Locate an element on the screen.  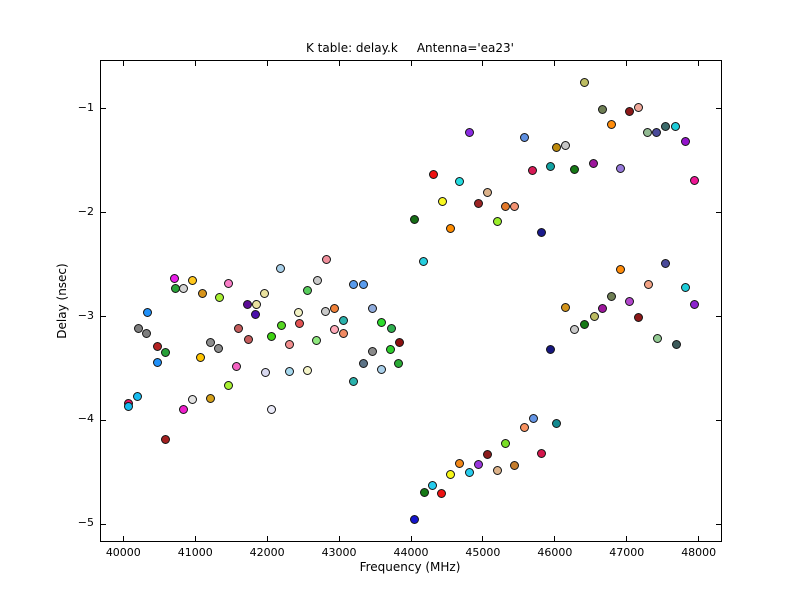
y-tick-label: −5 is located at coordinates (85, 523).